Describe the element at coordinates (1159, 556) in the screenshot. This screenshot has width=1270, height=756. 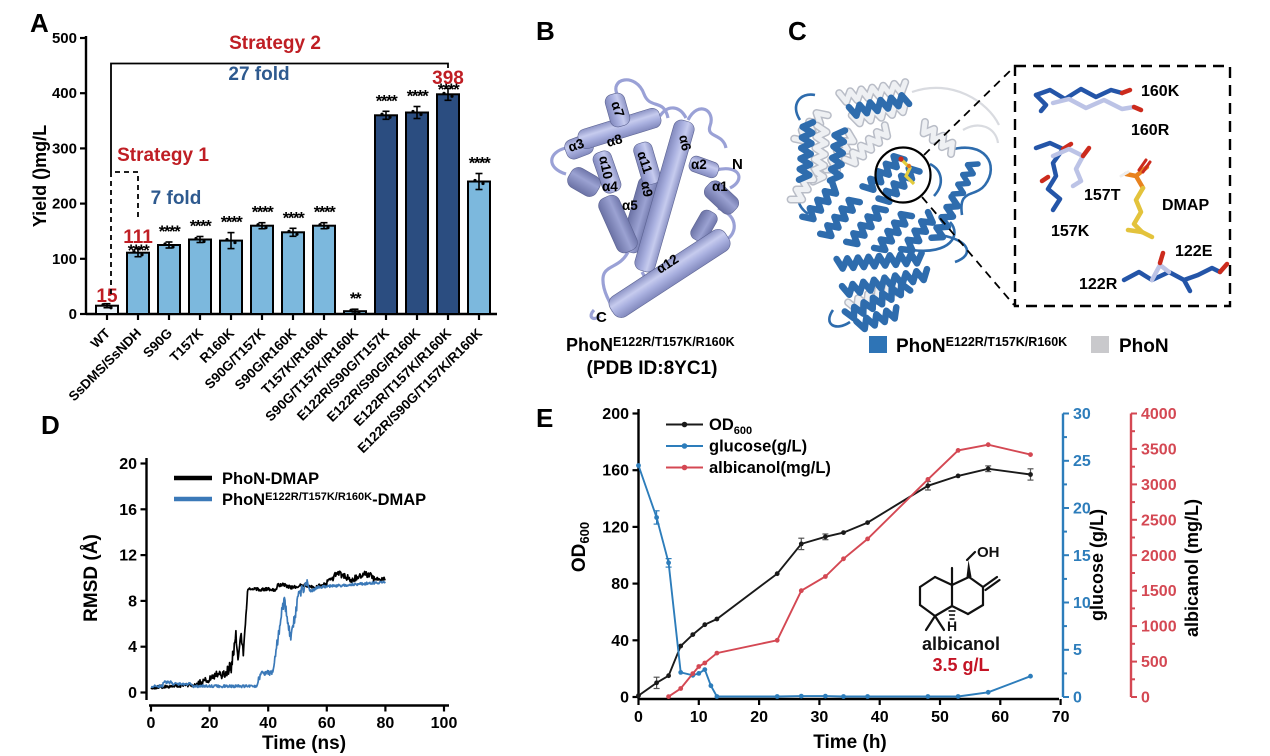
I see `svg-text: 2000` at that location.